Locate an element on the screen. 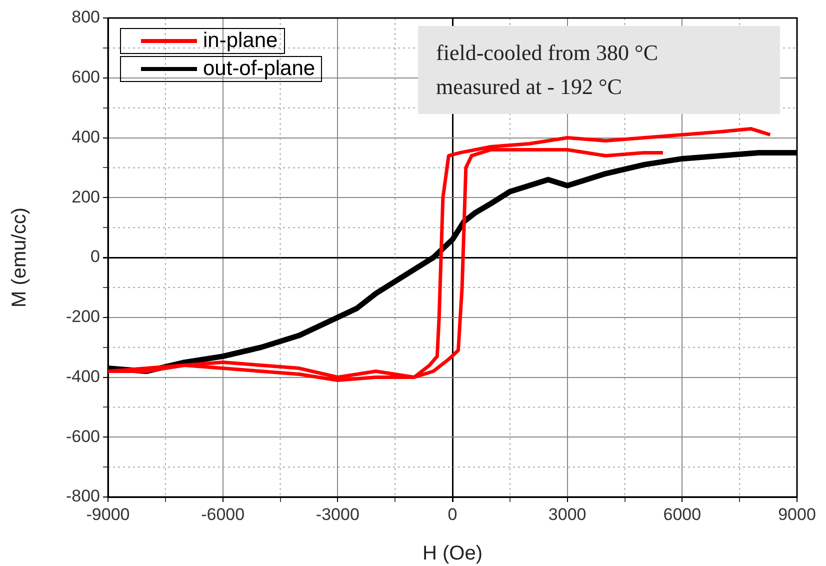 Image resolution: width=826 pixels, height=566 pixels. annotation: measured at - 192 °C is located at coordinates (529, 87).